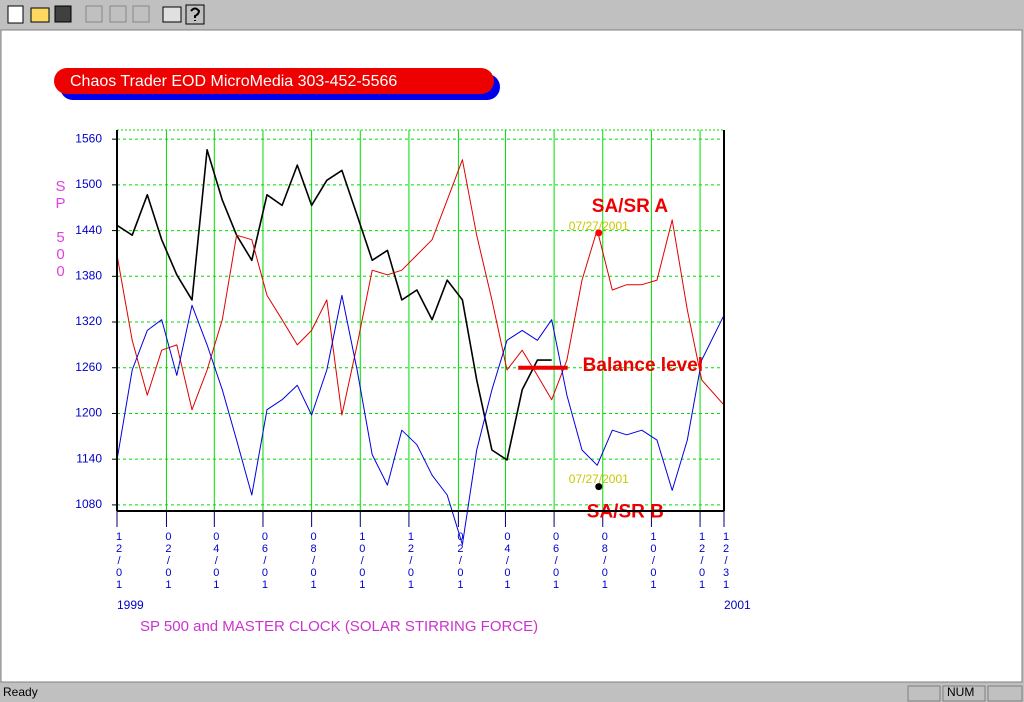 This screenshot has width=1024, height=702. I want to click on y-axis-title: SP 500, so click(60, 229).